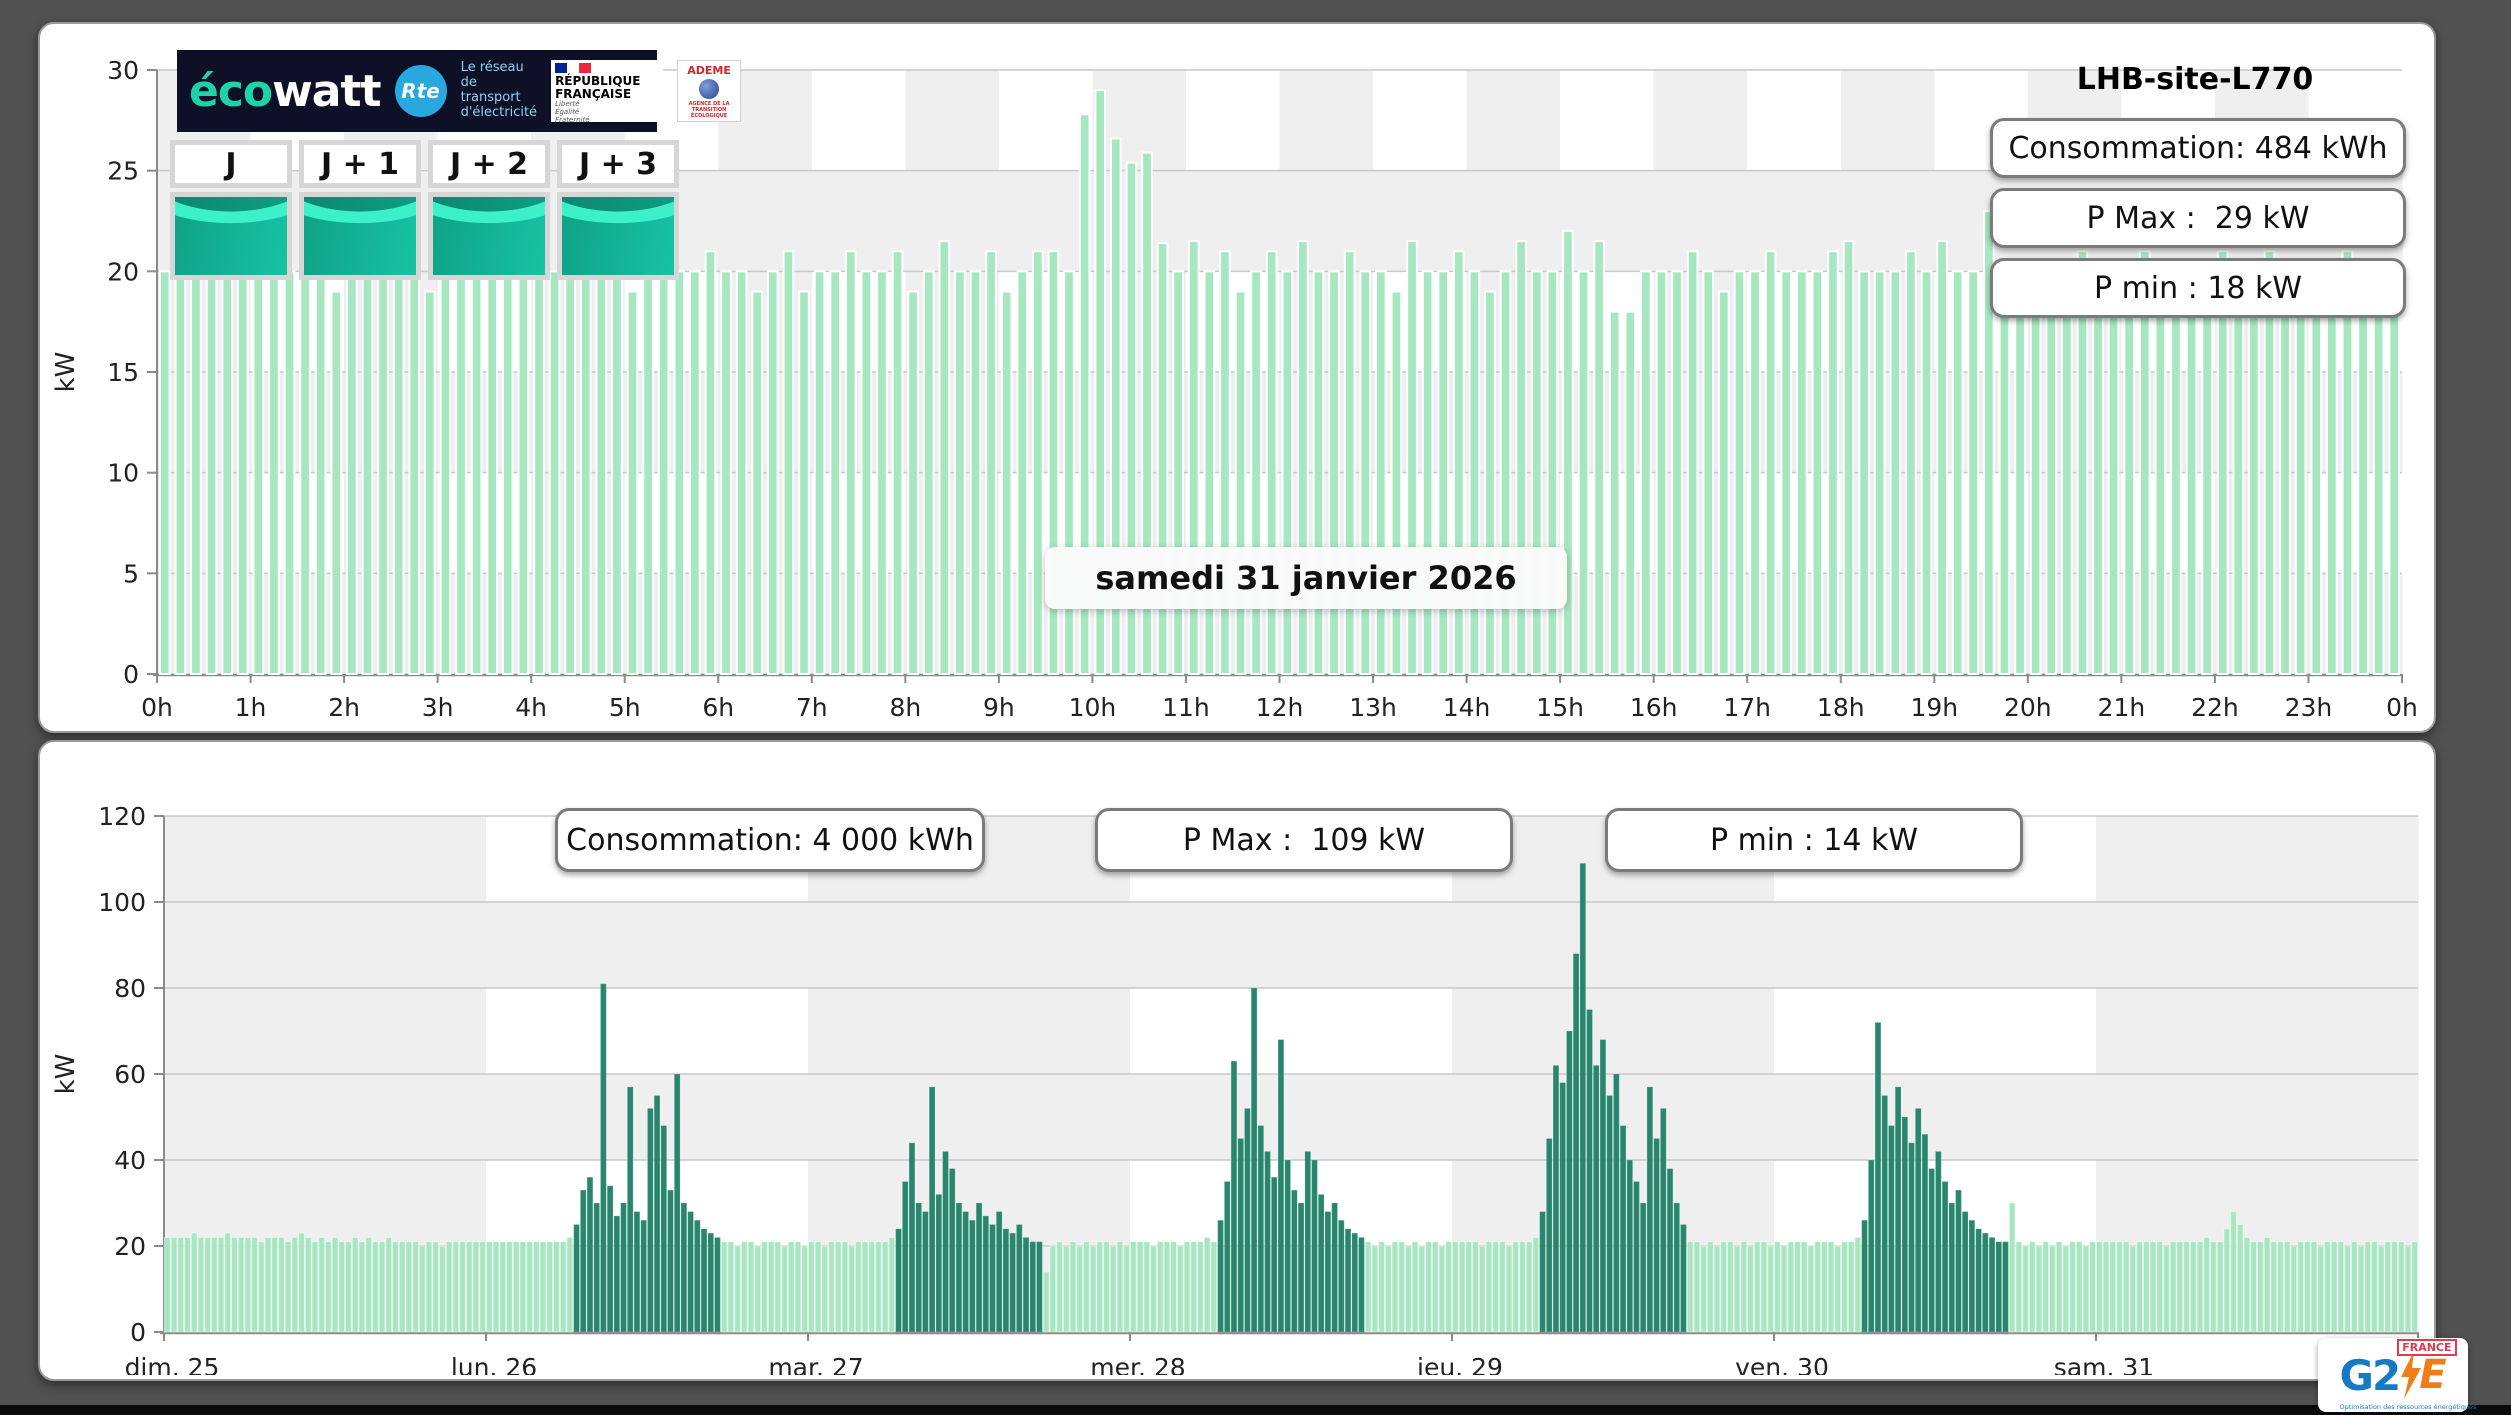 The width and height of the screenshot is (2511, 1415). What do you see at coordinates (2408, 1406) in the screenshot?
I see `g2e-tagline: Optimisation des ressources énergétiques` at bounding box center [2408, 1406].